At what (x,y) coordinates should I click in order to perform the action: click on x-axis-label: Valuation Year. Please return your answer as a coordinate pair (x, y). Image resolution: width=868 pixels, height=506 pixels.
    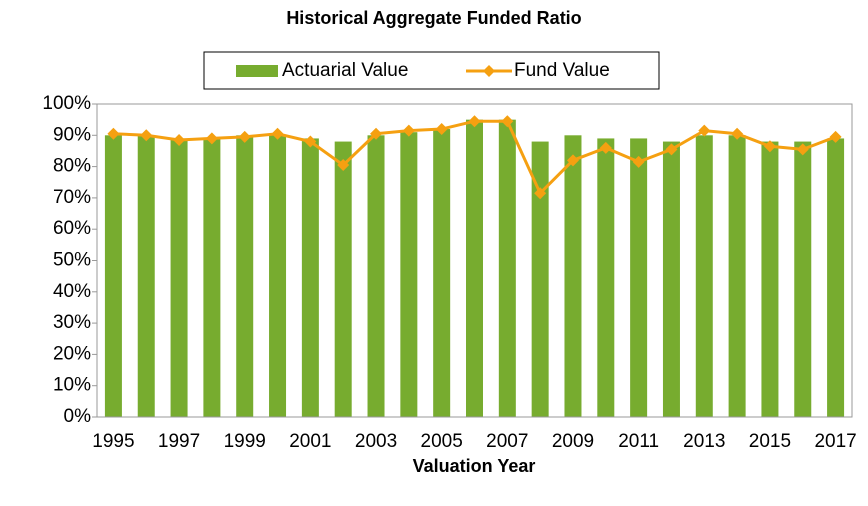
    Looking at the image, I should click on (474, 466).